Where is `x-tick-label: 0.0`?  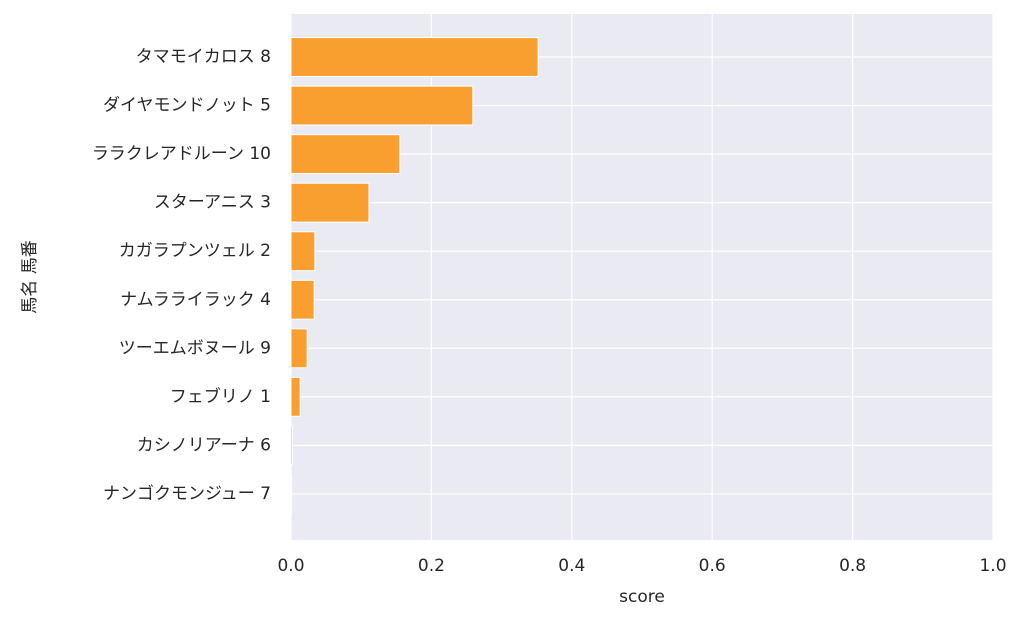 x-tick-label: 0.0 is located at coordinates (290, 566).